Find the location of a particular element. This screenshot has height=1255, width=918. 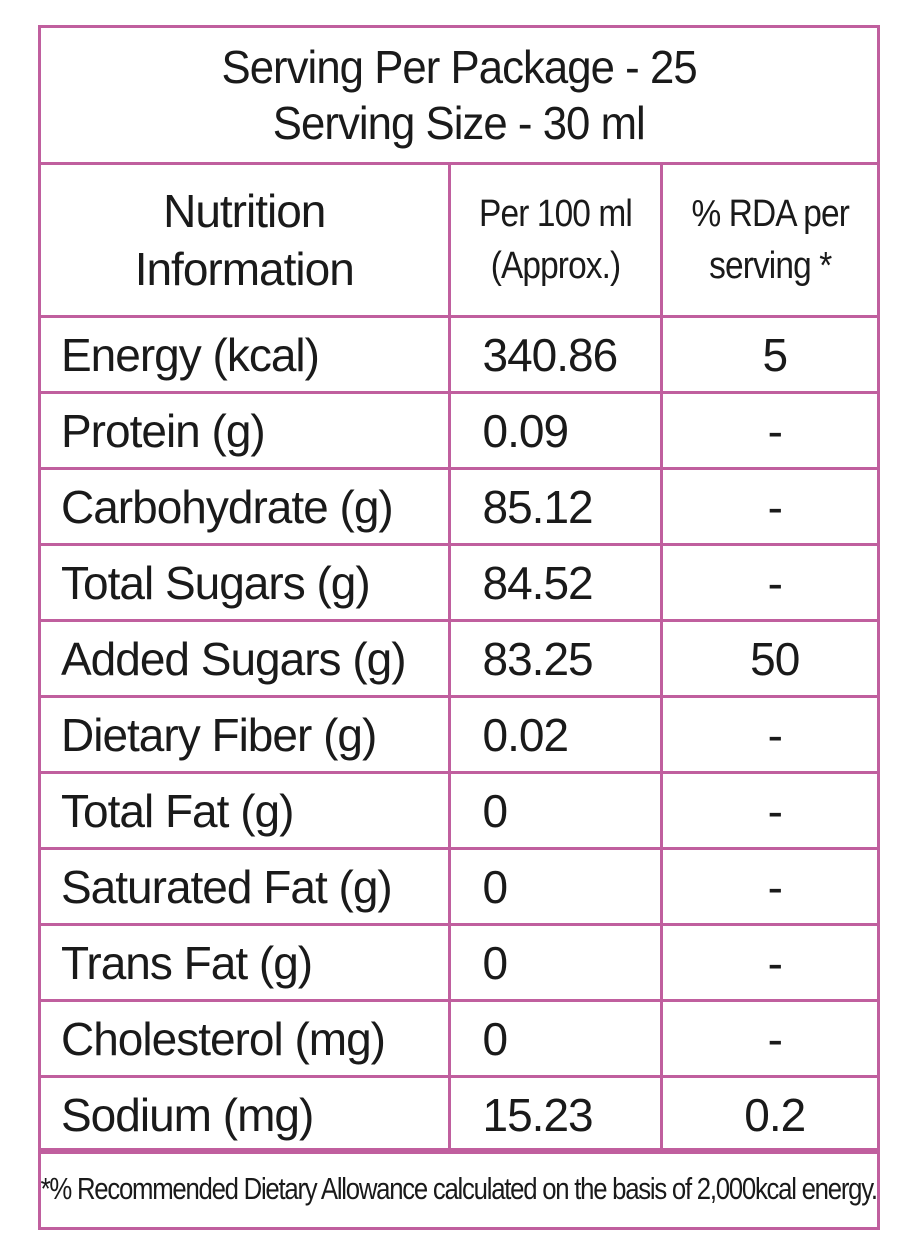

table-row: Total Sugars (g) 84.52 - is located at coordinates (459, 582).